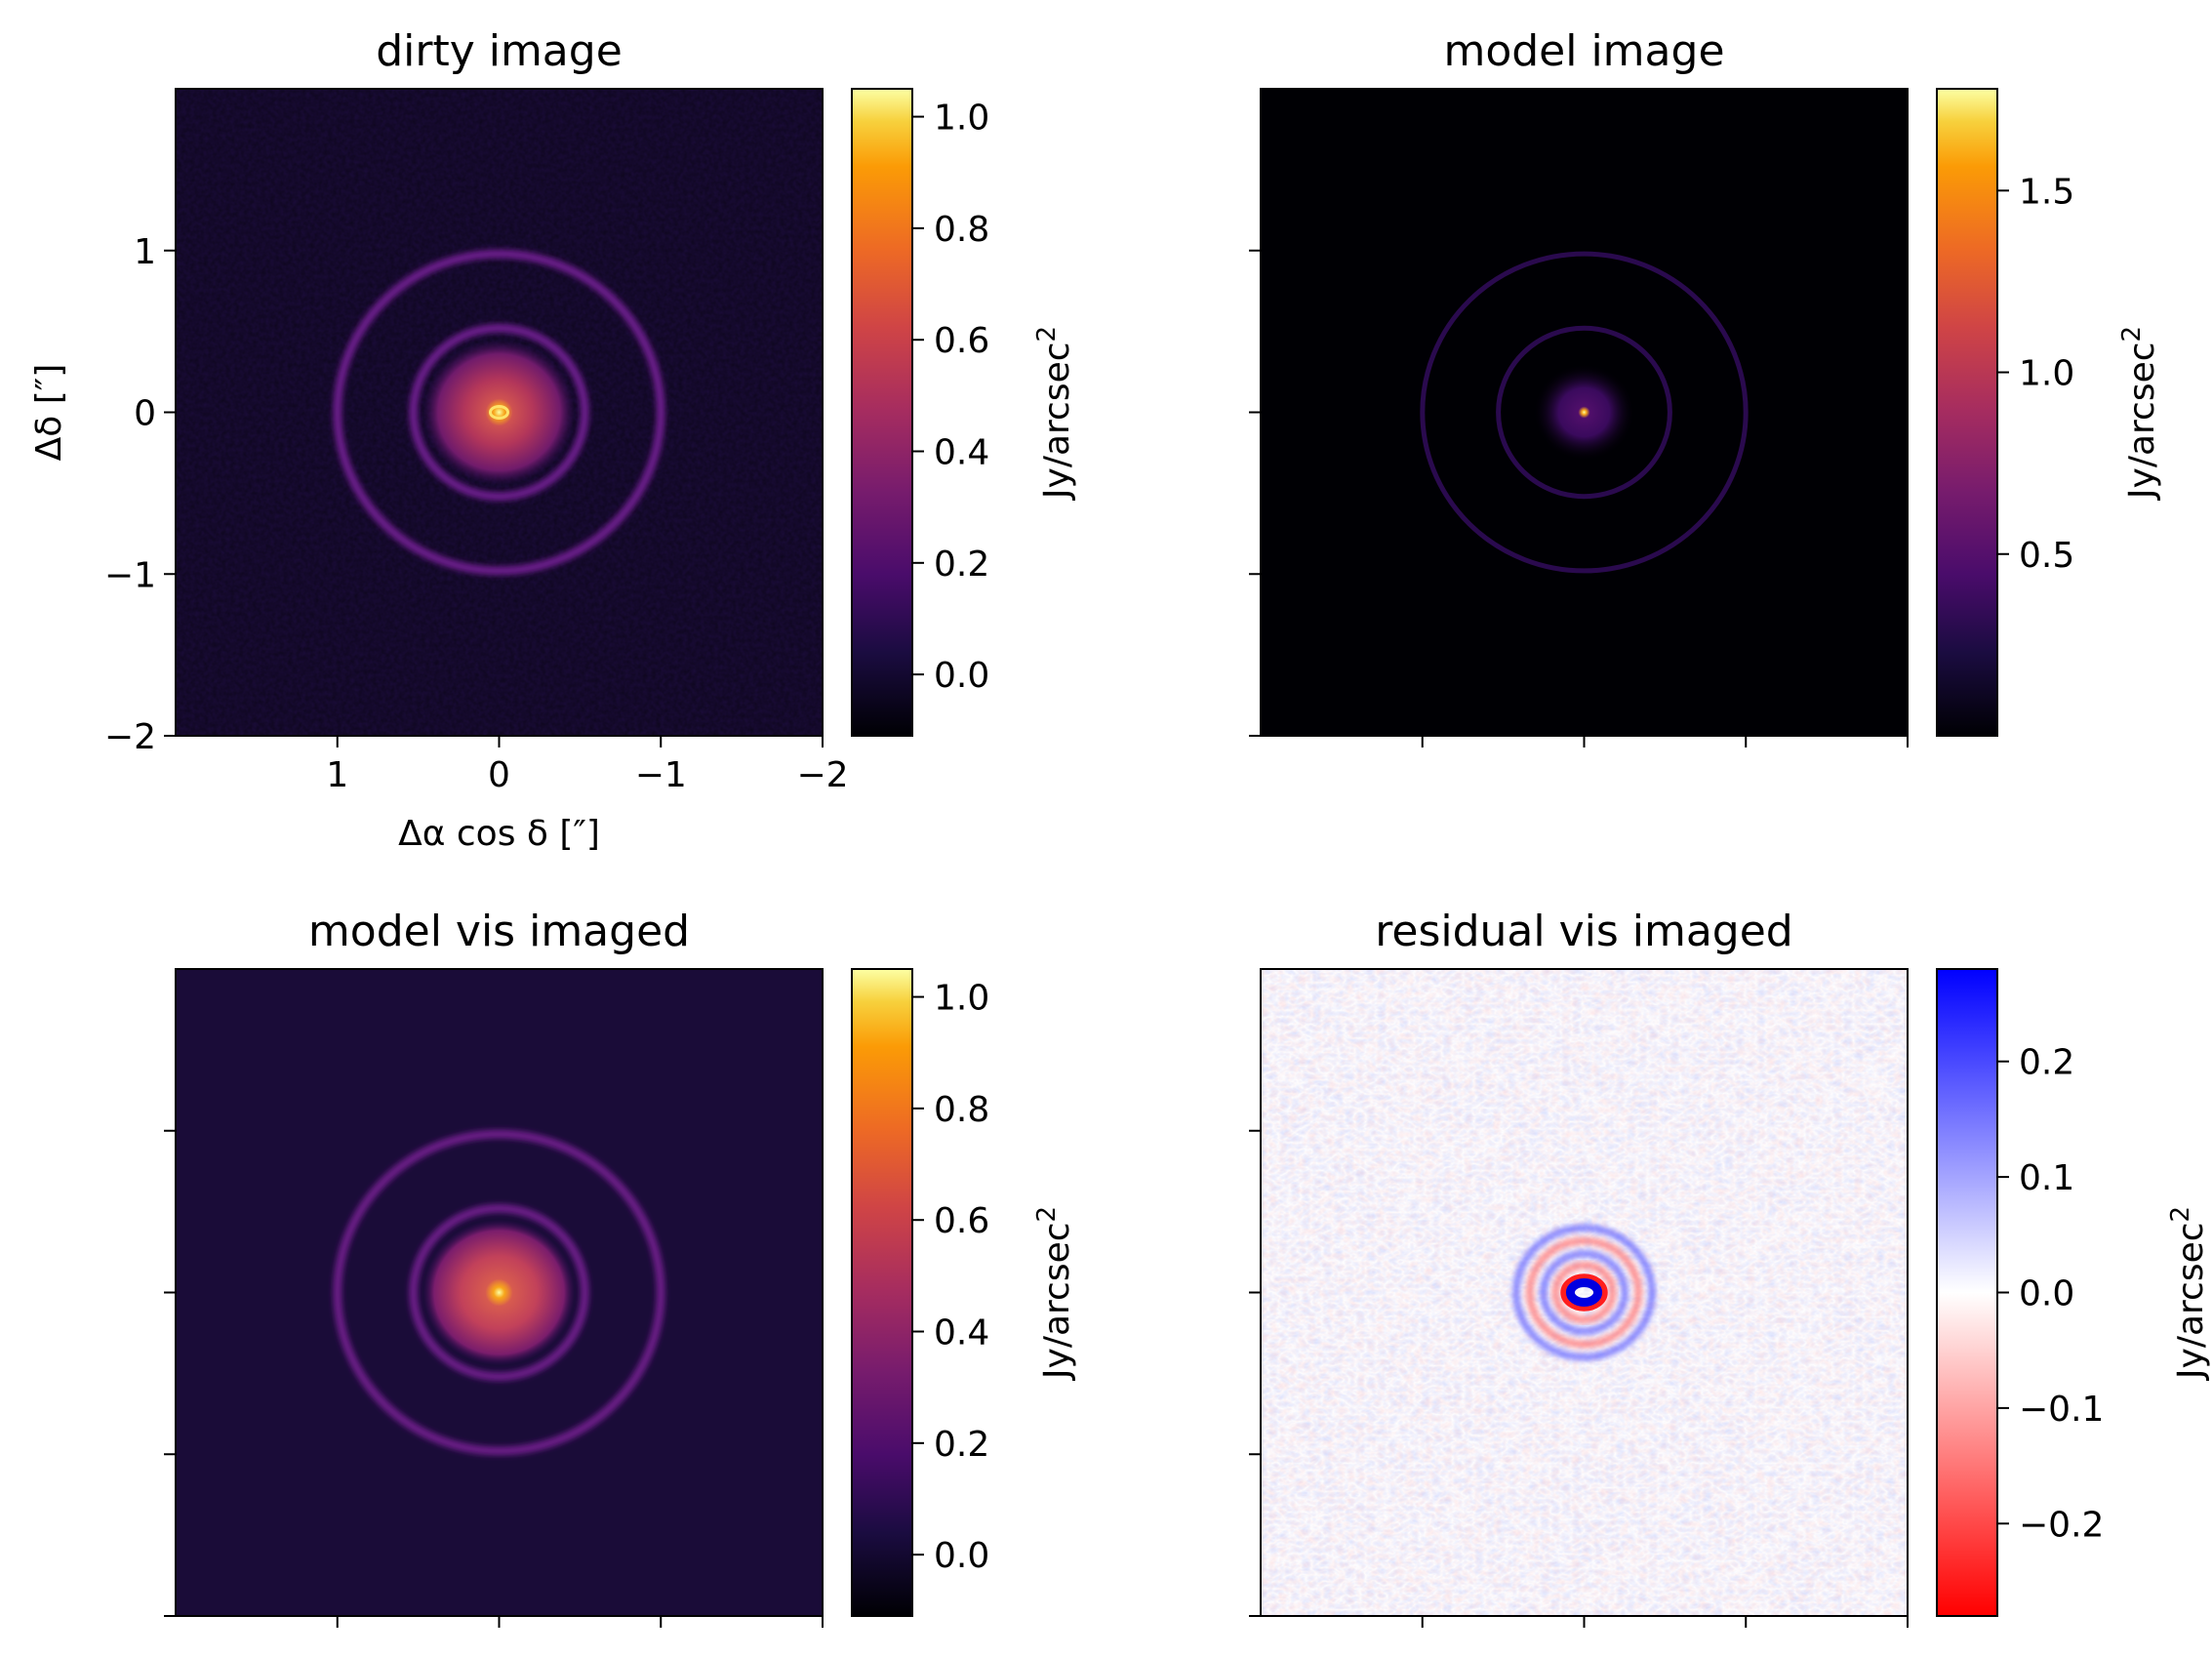 This screenshot has width=2212, height=1656. I want to click on residual-halo-ring, so click(1584, 1292).